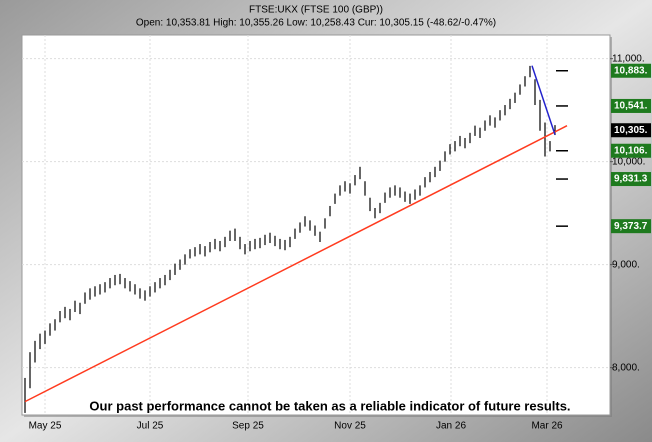 The height and width of the screenshot is (442, 652). I want to click on x-tick-label: Sep 25, so click(248, 426).